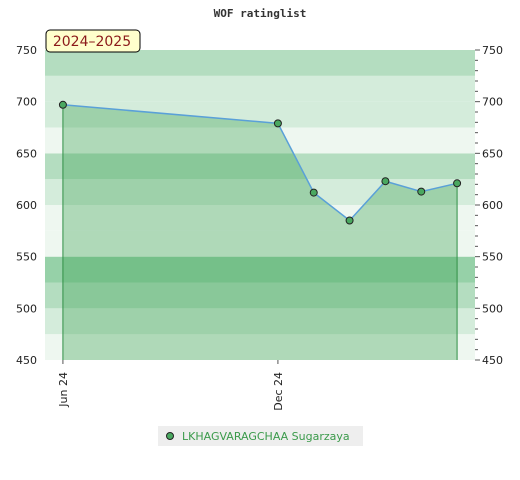 The width and height of the screenshot is (520, 480). Describe the element at coordinates (26, 50) in the screenshot. I see `y-tick-label-left: 750` at that location.